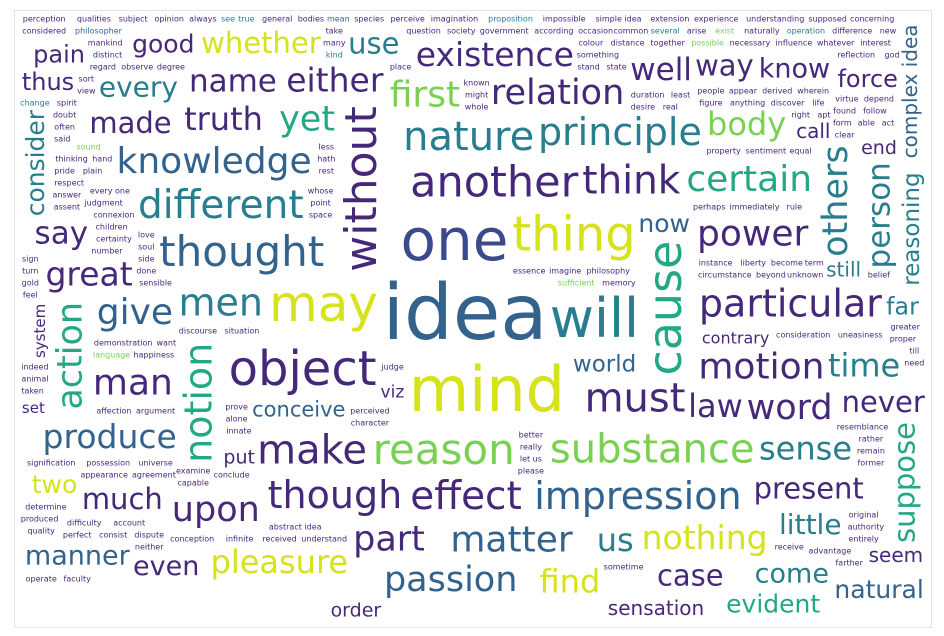  What do you see at coordinates (710, 103) in the screenshot?
I see `word-figure: figure` at bounding box center [710, 103].